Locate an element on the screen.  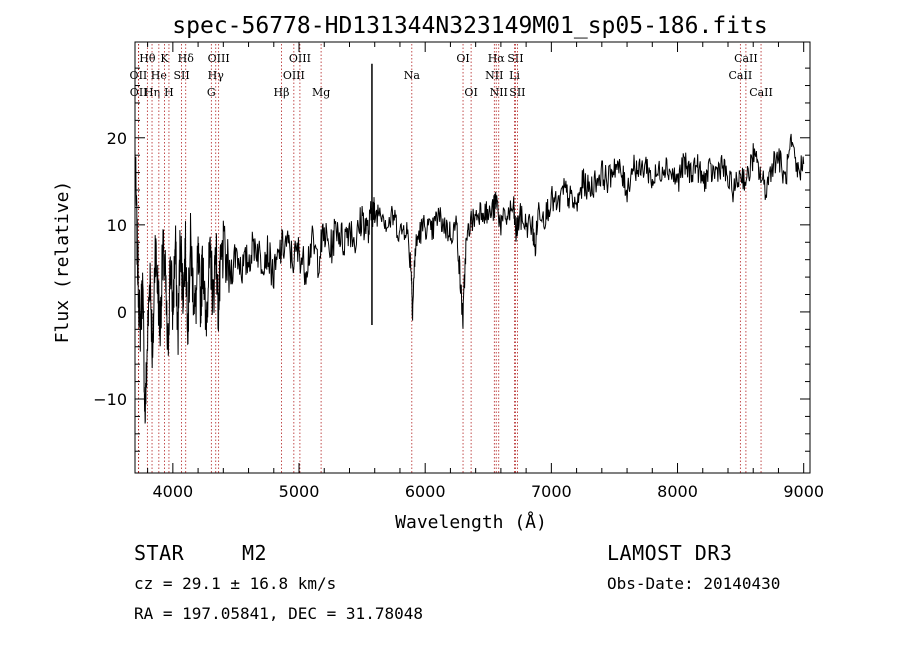
x-tick-label: 5000 is located at coordinates (299, 491).